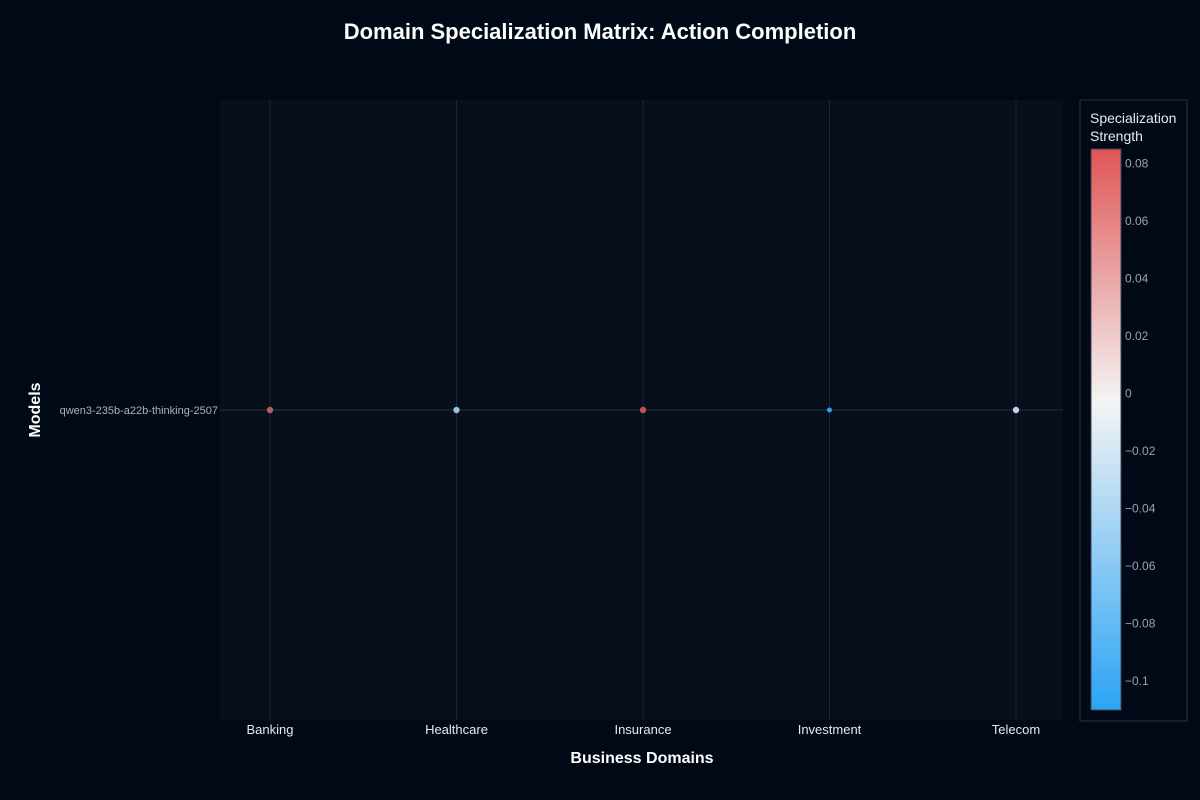 The width and height of the screenshot is (1200, 800). What do you see at coordinates (1137, 163) in the screenshot?
I see `colorbar-tick-label: 0.08` at bounding box center [1137, 163].